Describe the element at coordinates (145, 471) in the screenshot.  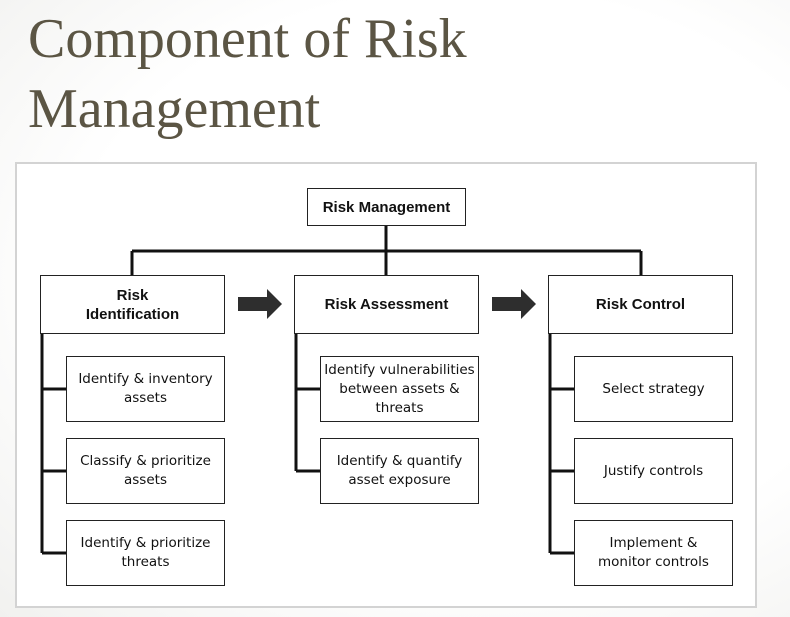
I see `classify-prioritize-assets-box: Classify & prioritize assets` at that location.